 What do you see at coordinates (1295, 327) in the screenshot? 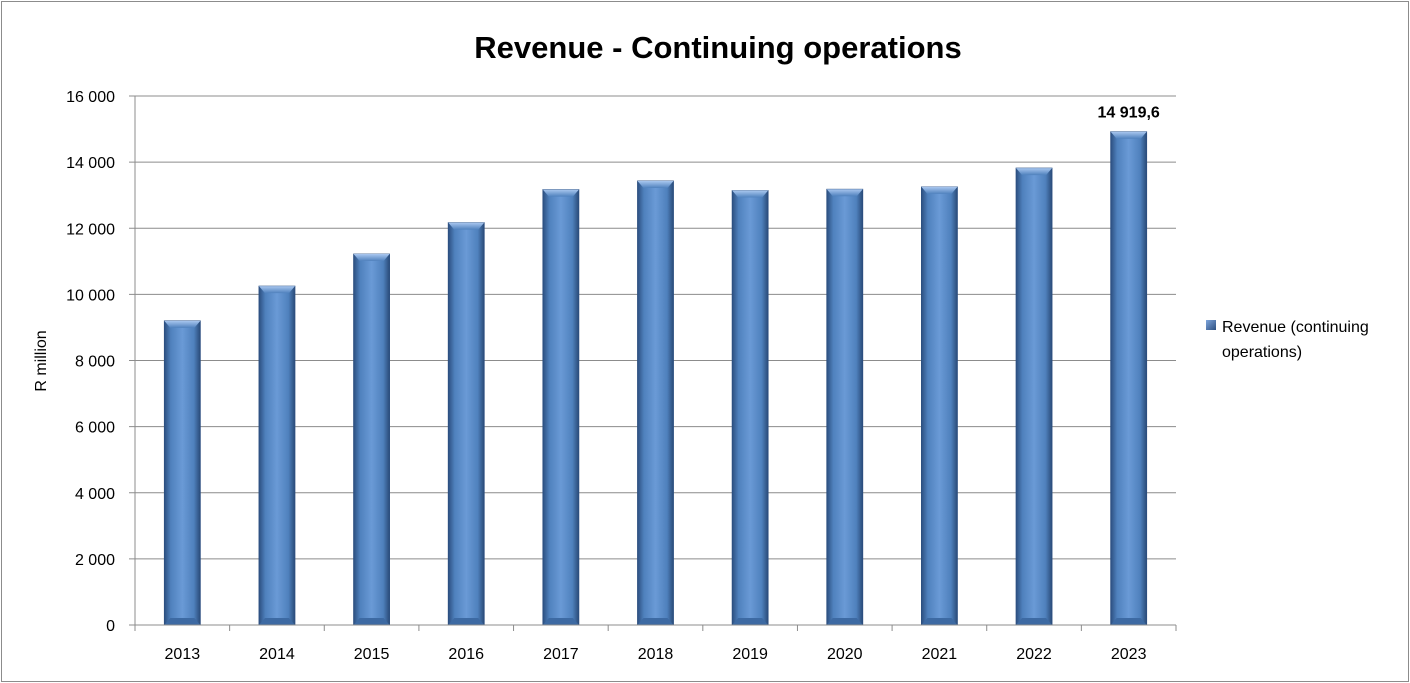
I see `legend-label-line-1: Revenue (continuing` at bounding box center [1295, 327].